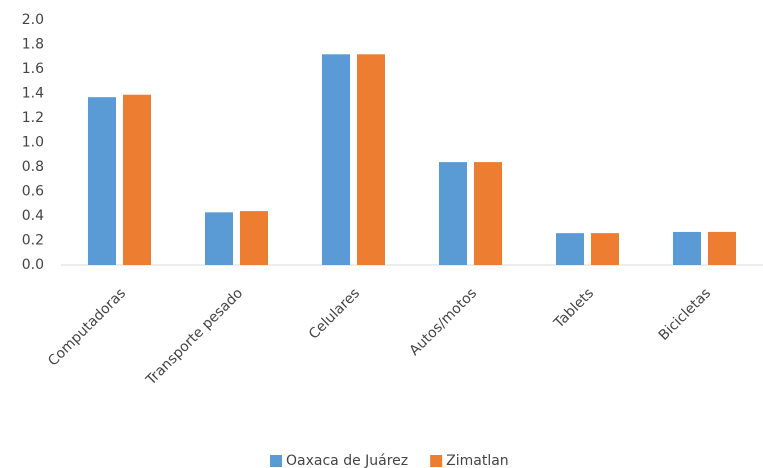 This screenshot has width=763, height=468. What do you see at coordinates (33, 241) in the screenshot?
I see `y-tick-label: 0.2` at bounding box center [33, 241].